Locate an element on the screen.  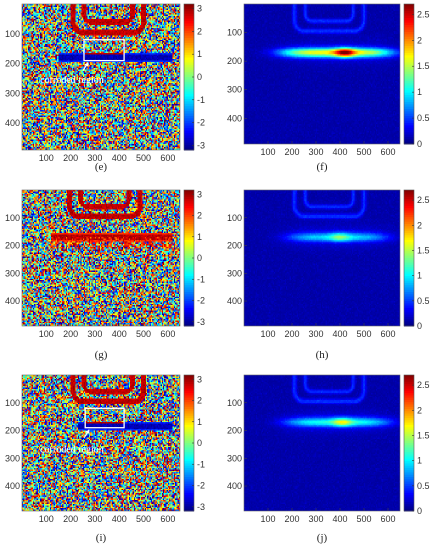
colorbar-tick-label: 0 is located at coordinates (419, 326).